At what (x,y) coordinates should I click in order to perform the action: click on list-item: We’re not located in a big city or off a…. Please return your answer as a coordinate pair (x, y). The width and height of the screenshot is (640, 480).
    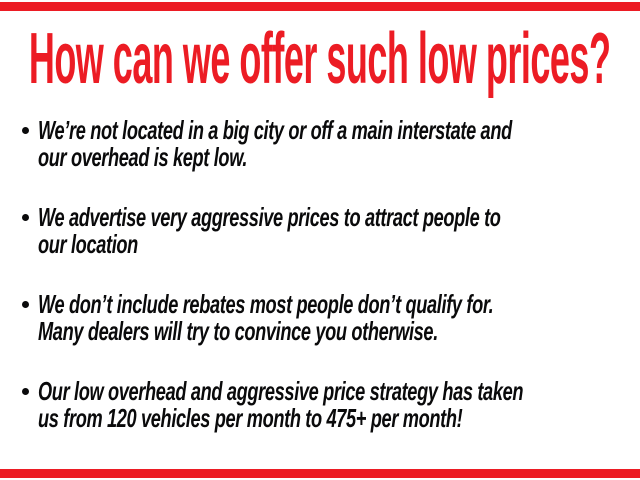
    Looking at the image, I should click on (326, 144).